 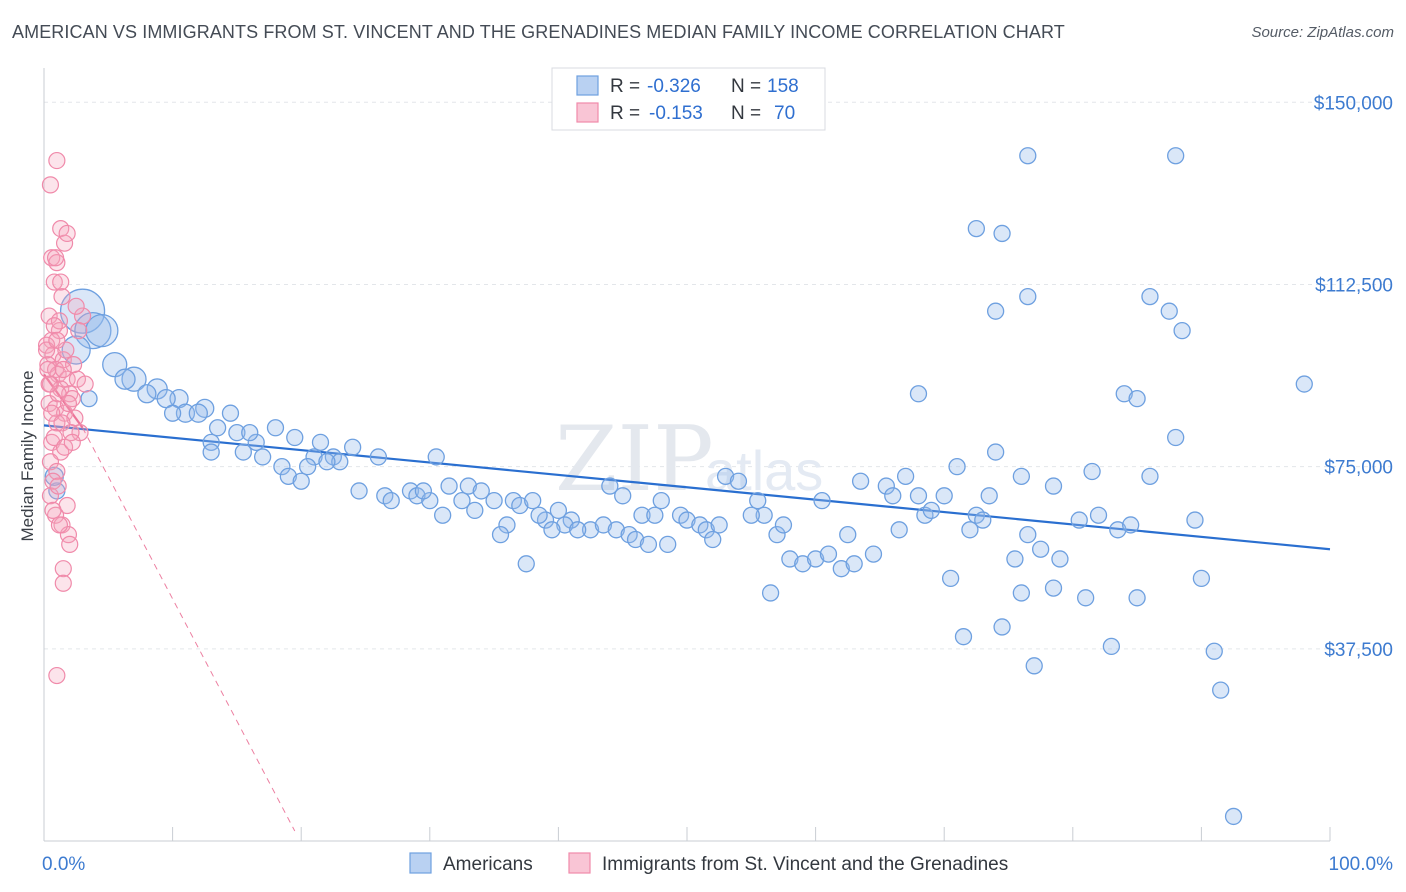 I want to click on bottom-legend-americans: Americans, so click(x=488, y=864).